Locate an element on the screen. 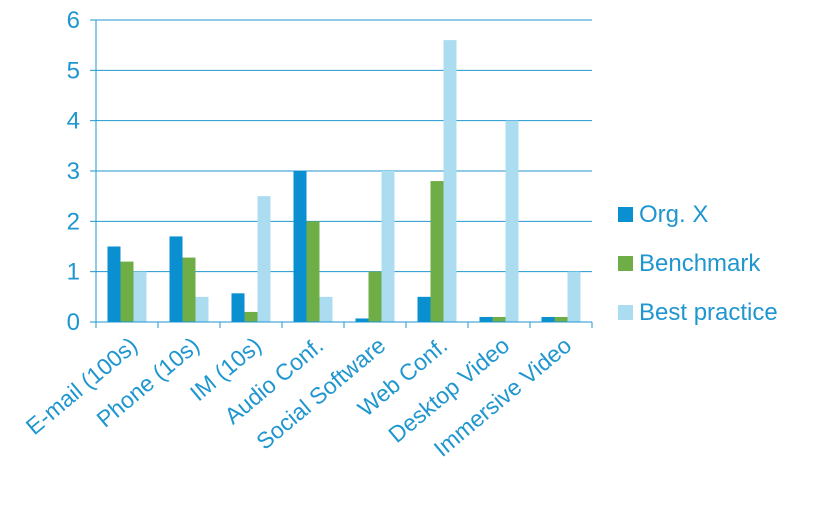  y-tick-label: 5 is located at coordinates (73, 70).